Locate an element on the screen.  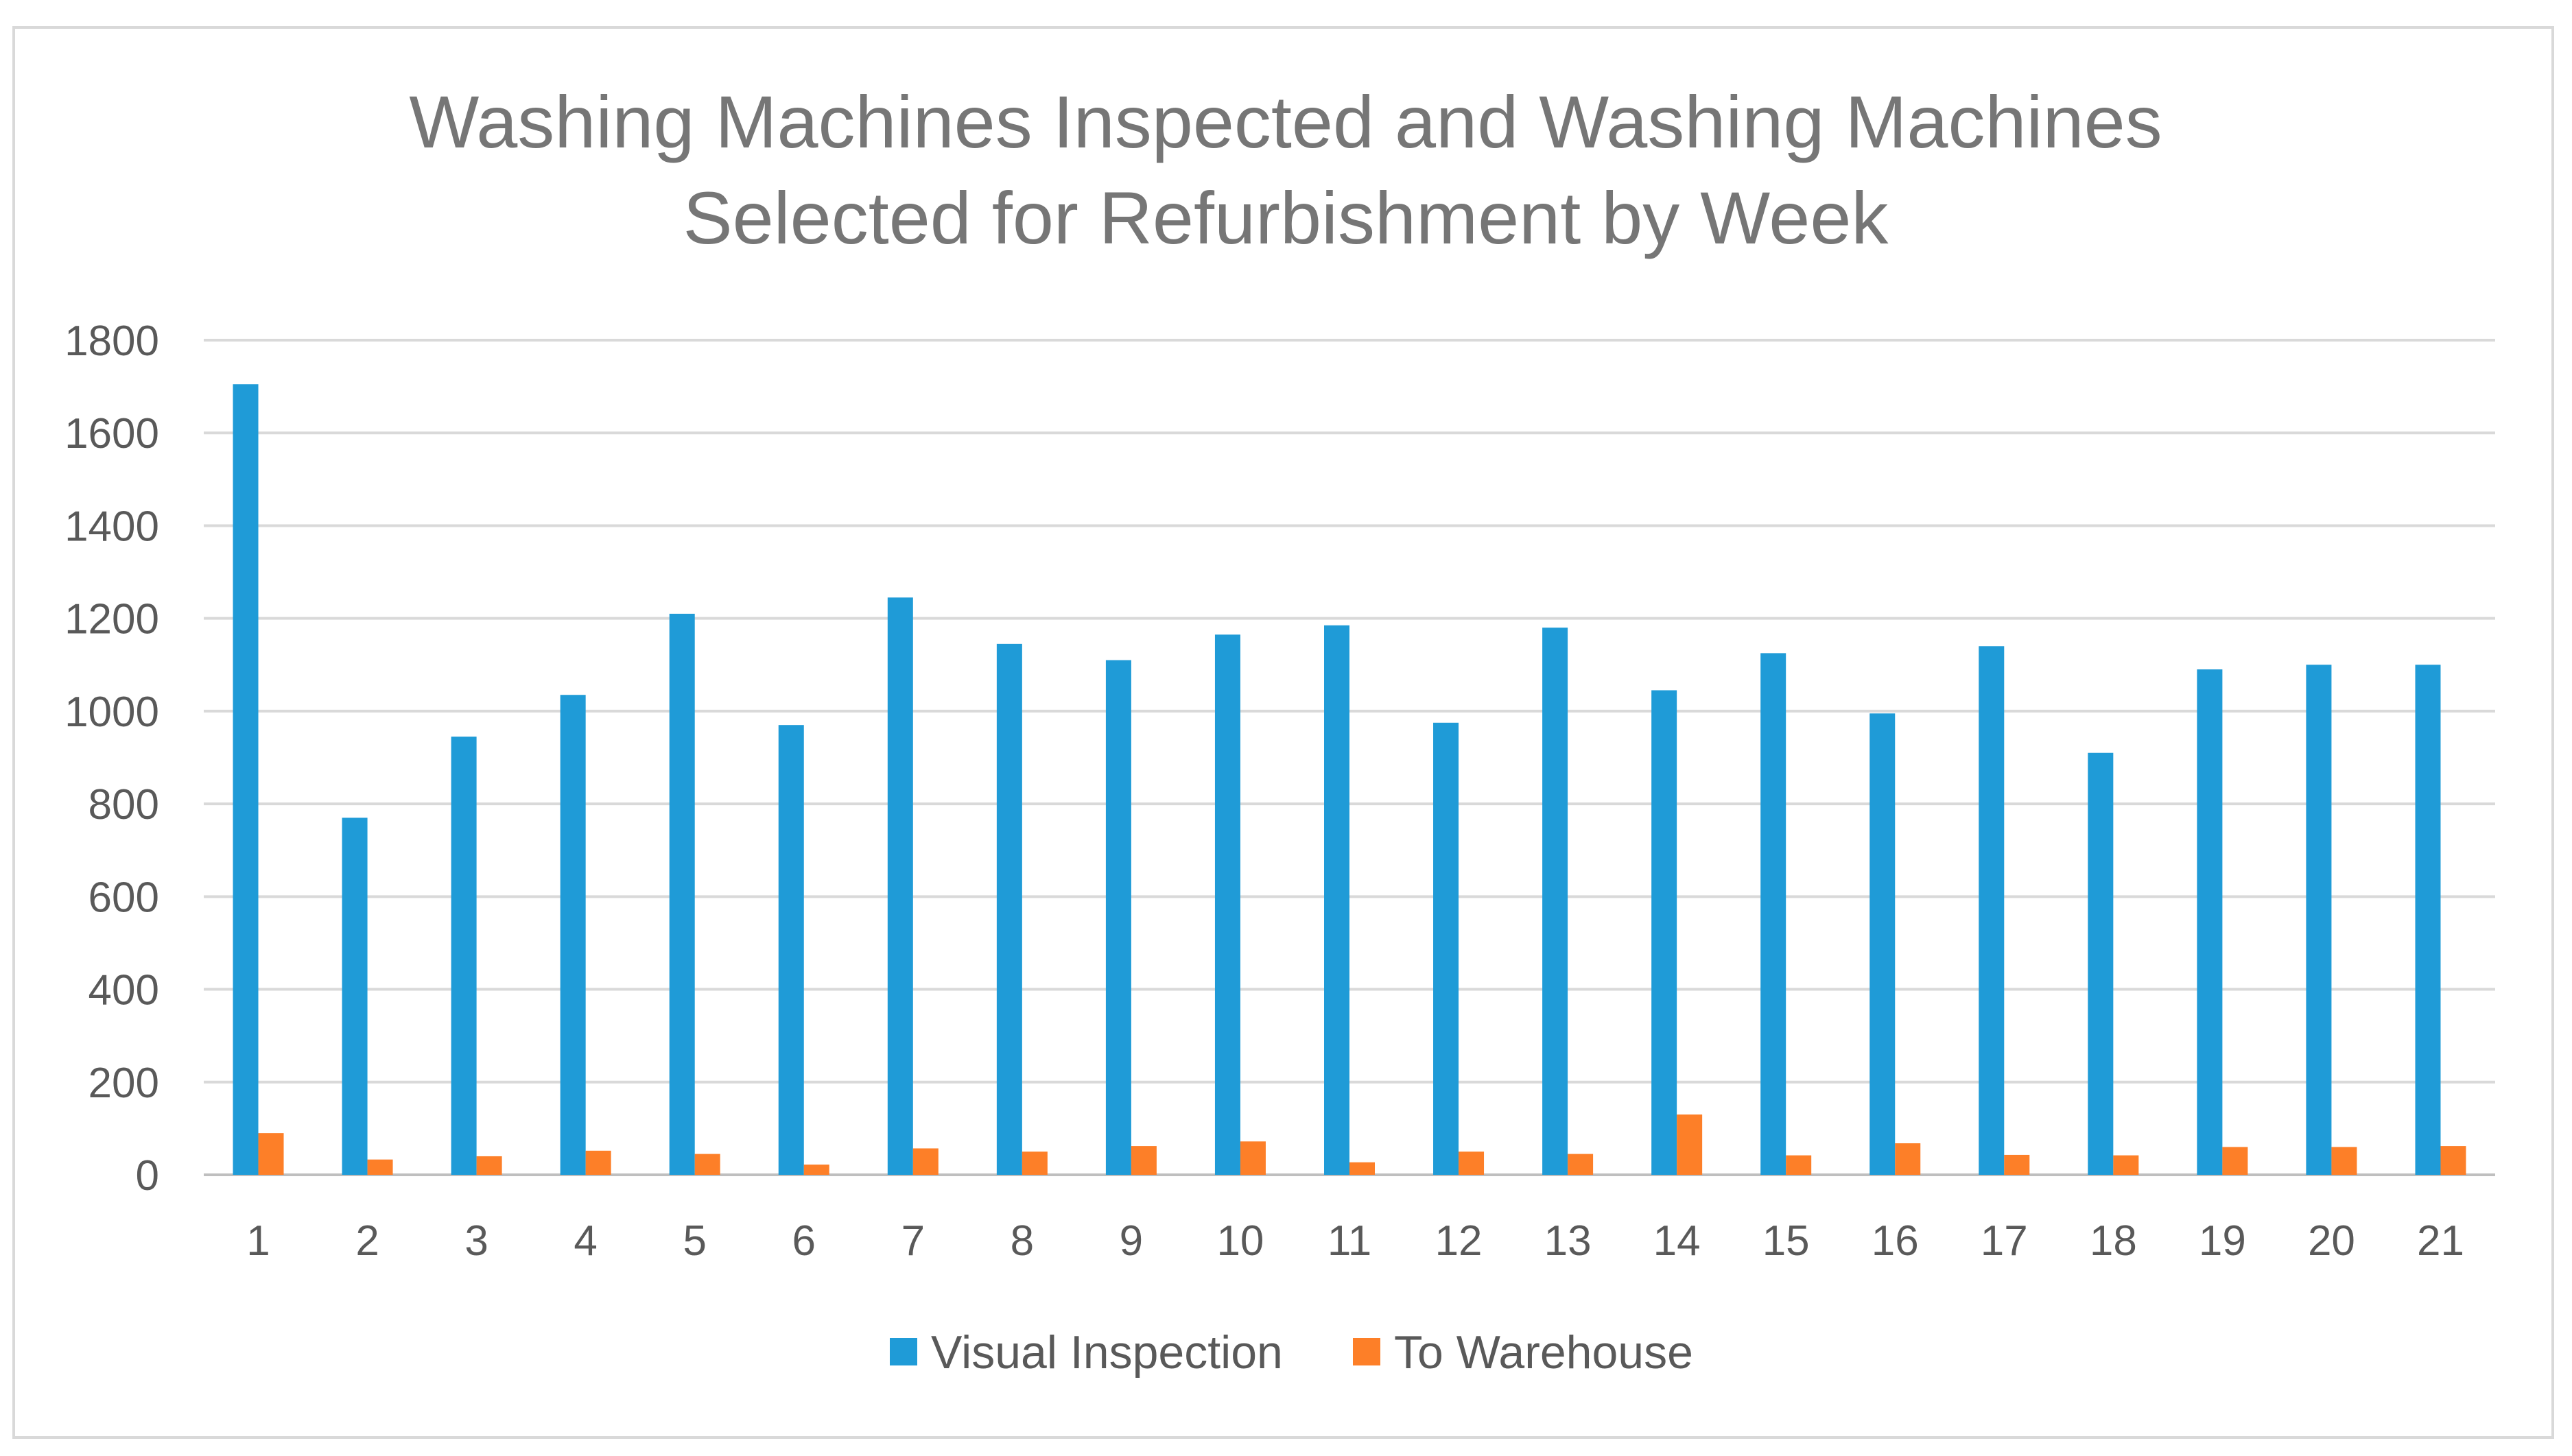
x-tick-label: 14 is located at coordinates (1677, 1241).